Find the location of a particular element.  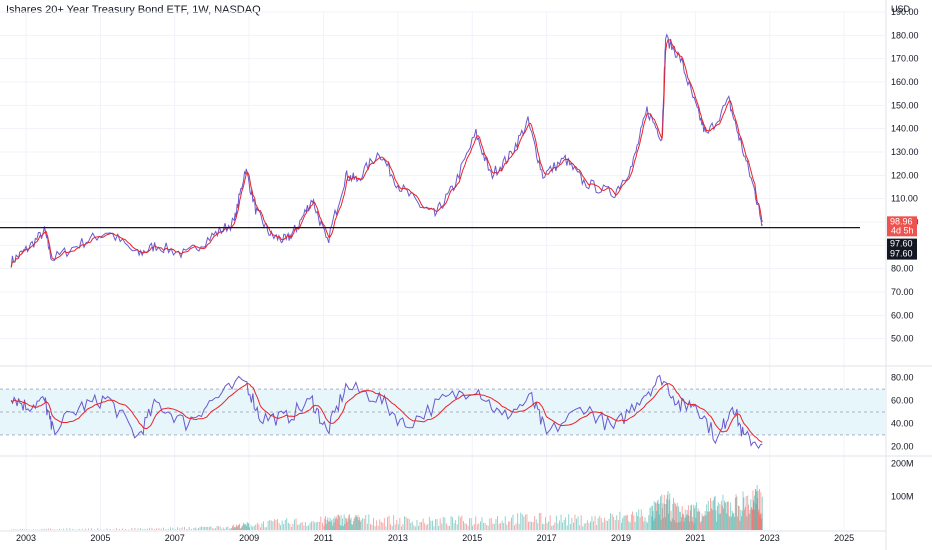

price-tick-label: 190.00 is located at coordinates (905, 12).